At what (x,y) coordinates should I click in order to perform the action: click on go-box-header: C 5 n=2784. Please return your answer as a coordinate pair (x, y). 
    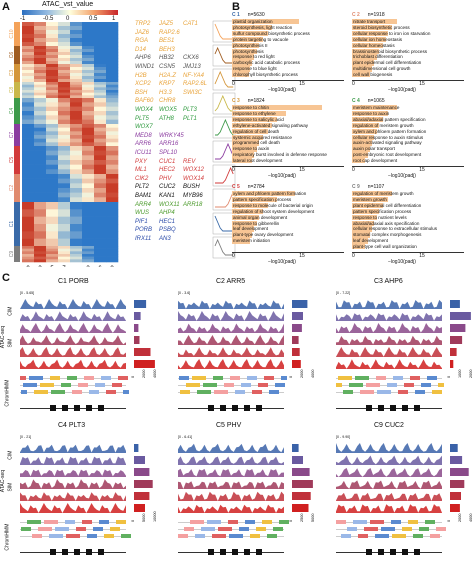
    Looking at the image, I should click on (248, 187).